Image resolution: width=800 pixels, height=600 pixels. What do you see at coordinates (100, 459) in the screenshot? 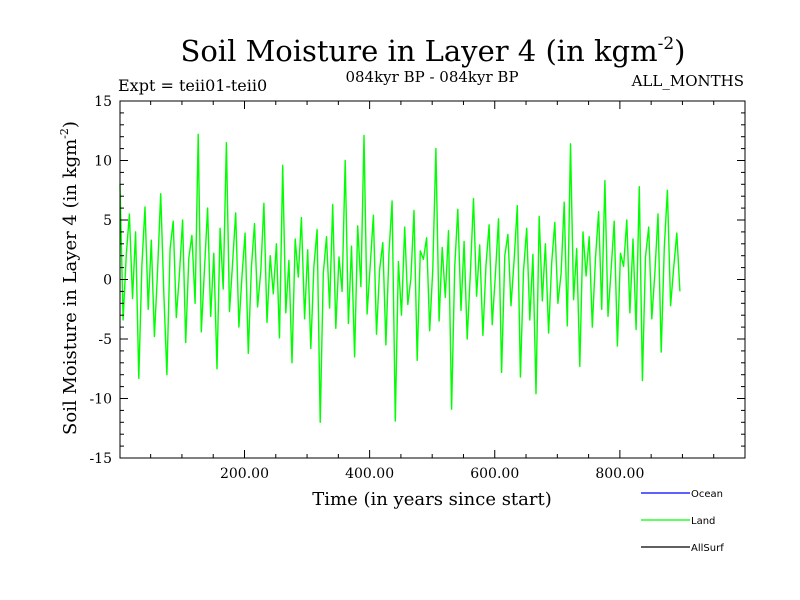
I see `y-tick-label: -15` at bounding box center [100, 459].